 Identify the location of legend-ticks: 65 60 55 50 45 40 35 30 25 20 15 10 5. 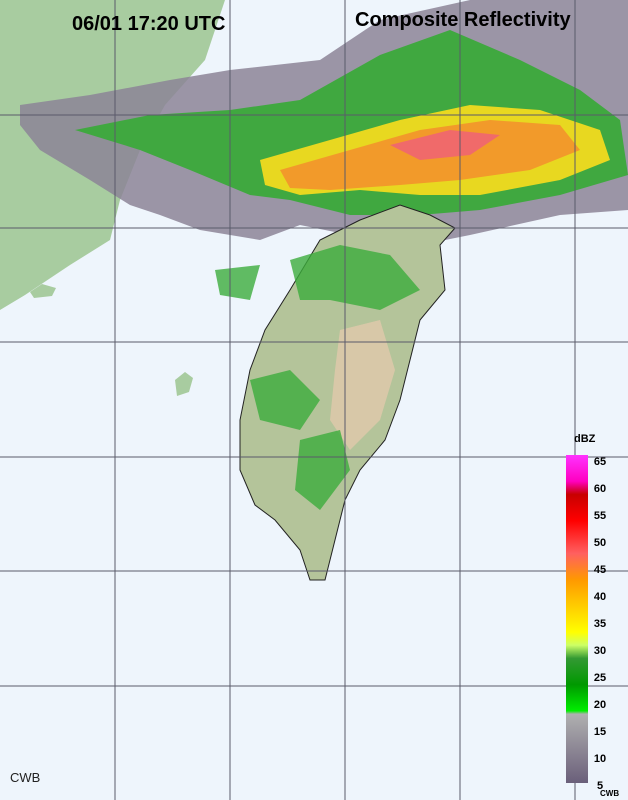
(600, 624).